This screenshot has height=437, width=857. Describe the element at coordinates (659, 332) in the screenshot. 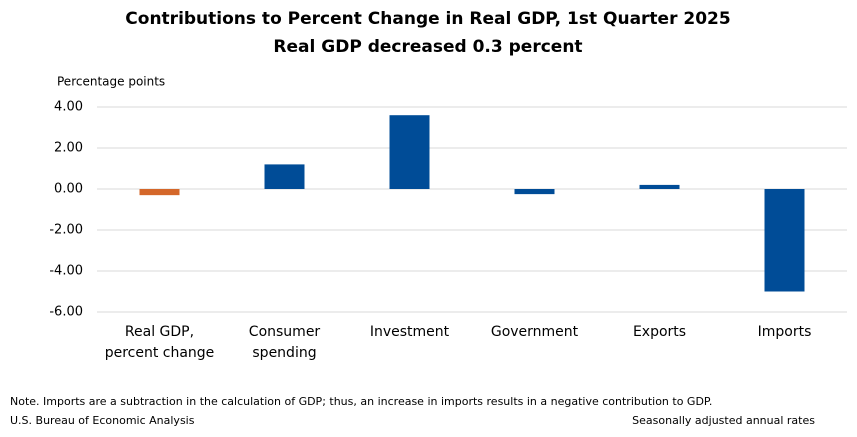

I see `x-tick-label: Exports` at that location.